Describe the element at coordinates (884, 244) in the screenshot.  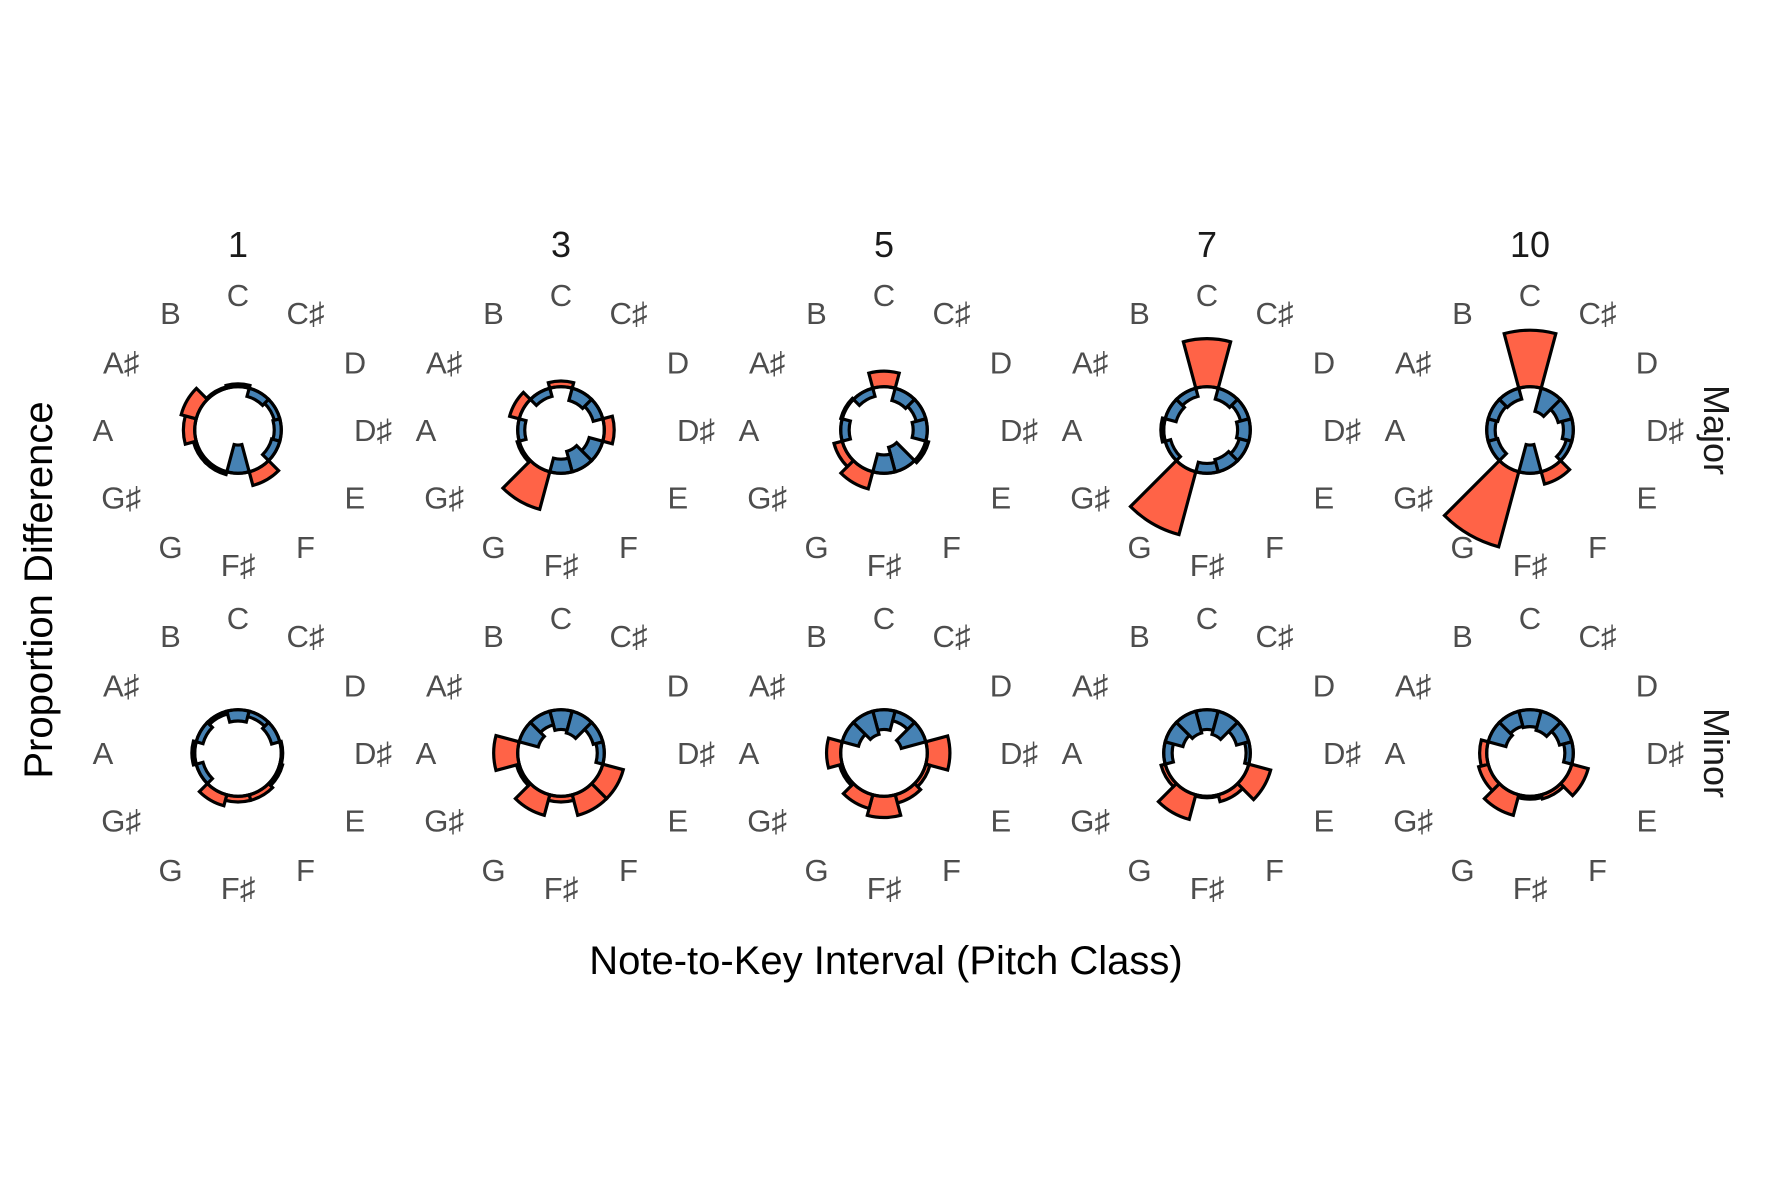
I see `column-strip-label: 5` at that location.